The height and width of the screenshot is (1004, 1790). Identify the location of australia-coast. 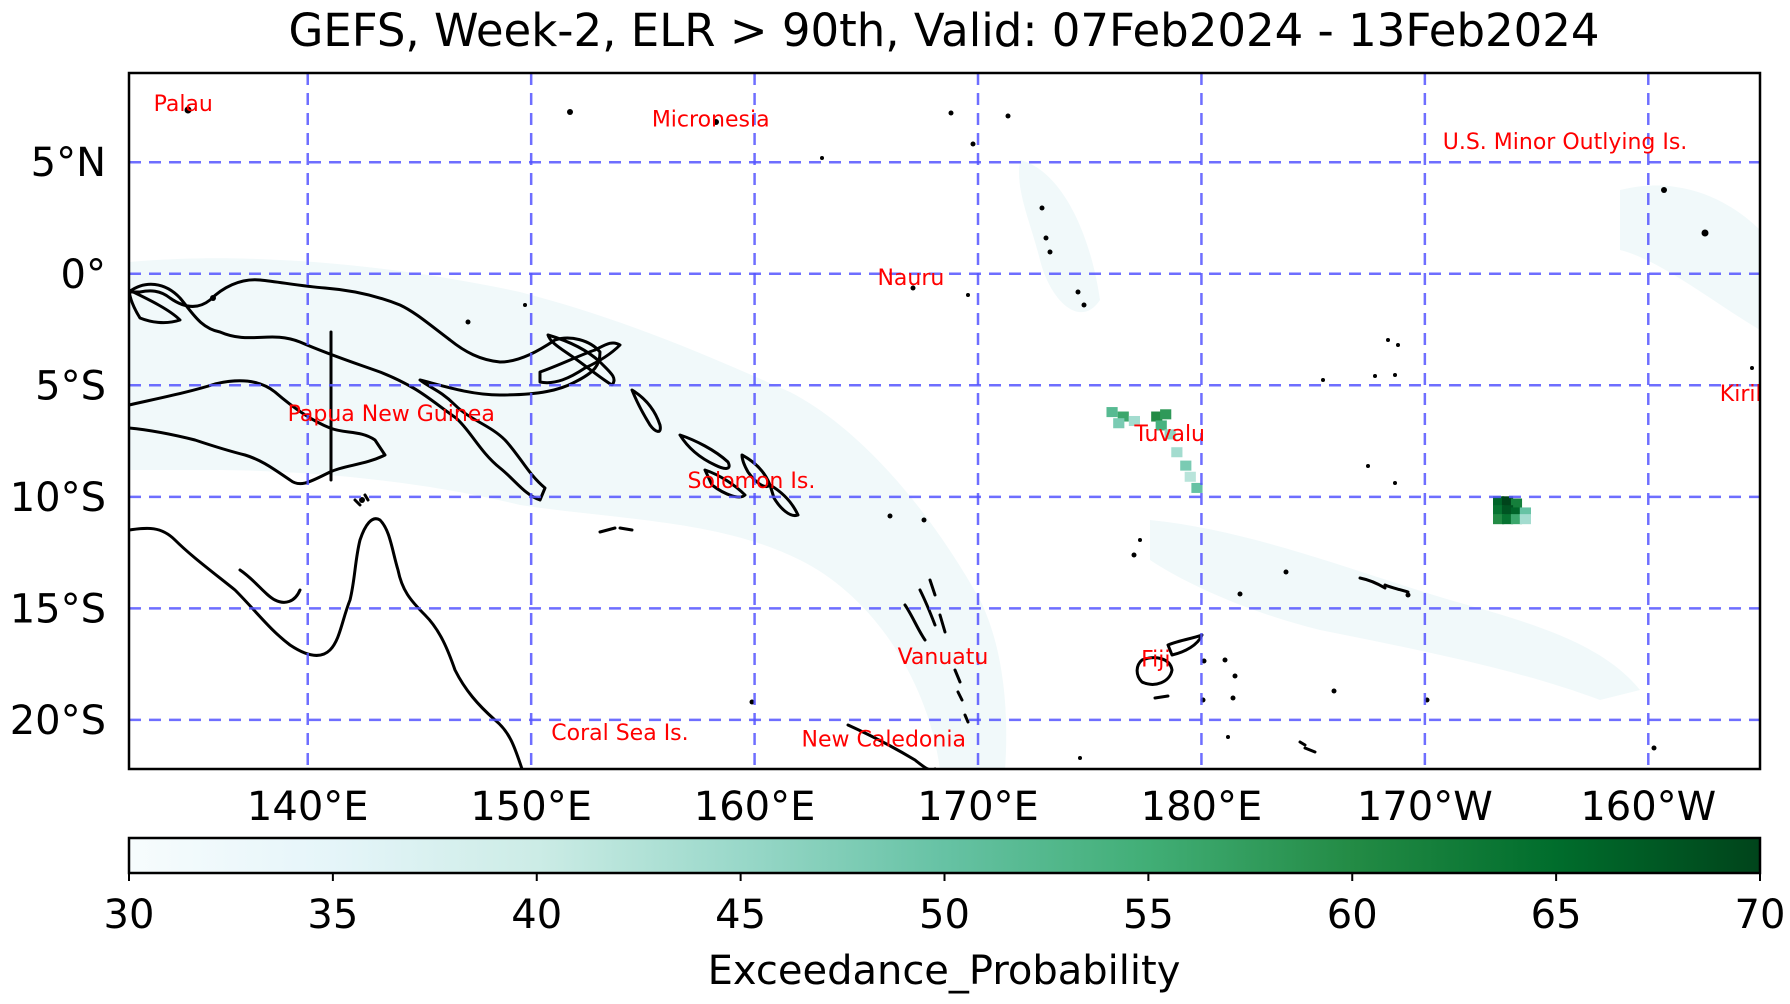
(326, 643).